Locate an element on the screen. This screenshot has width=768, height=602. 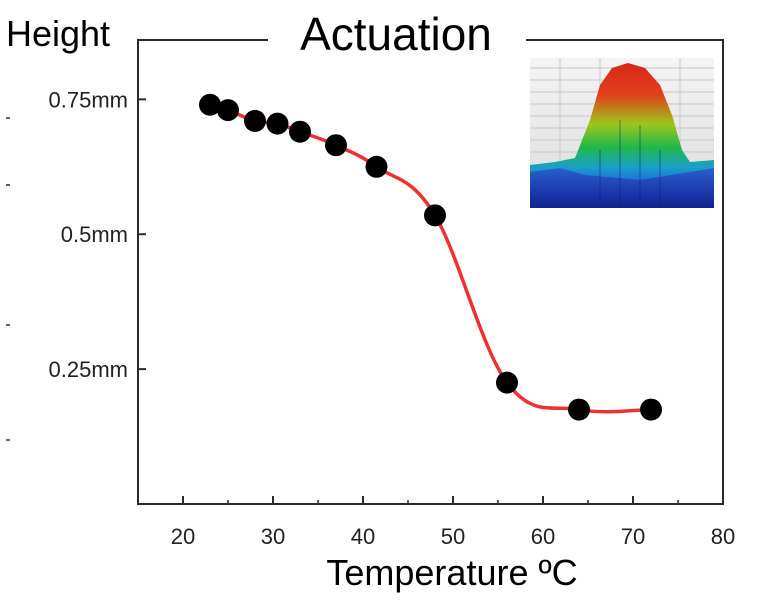
y-axis-ticks: 0.25mm 0.5mm 0.75mm is located at coordinates (97, 234).